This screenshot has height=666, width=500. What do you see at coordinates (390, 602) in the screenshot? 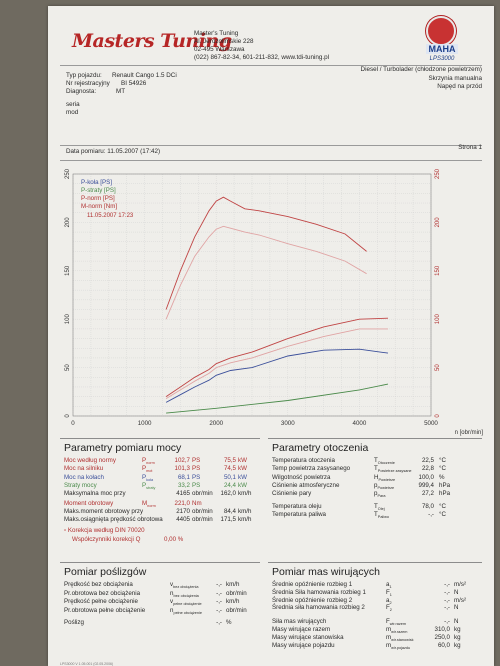
I see `symbol-subscript: 2` at bounding box center [390, 602].